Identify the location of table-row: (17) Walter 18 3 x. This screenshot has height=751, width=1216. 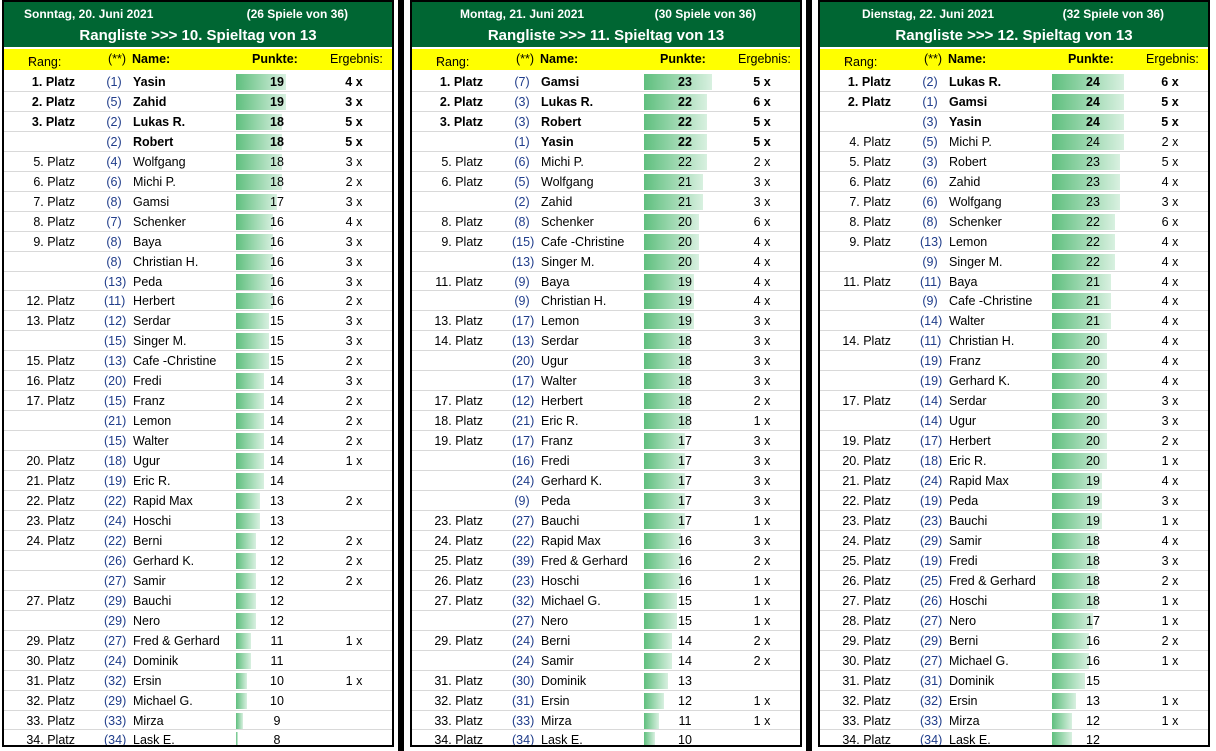
(606, 381).